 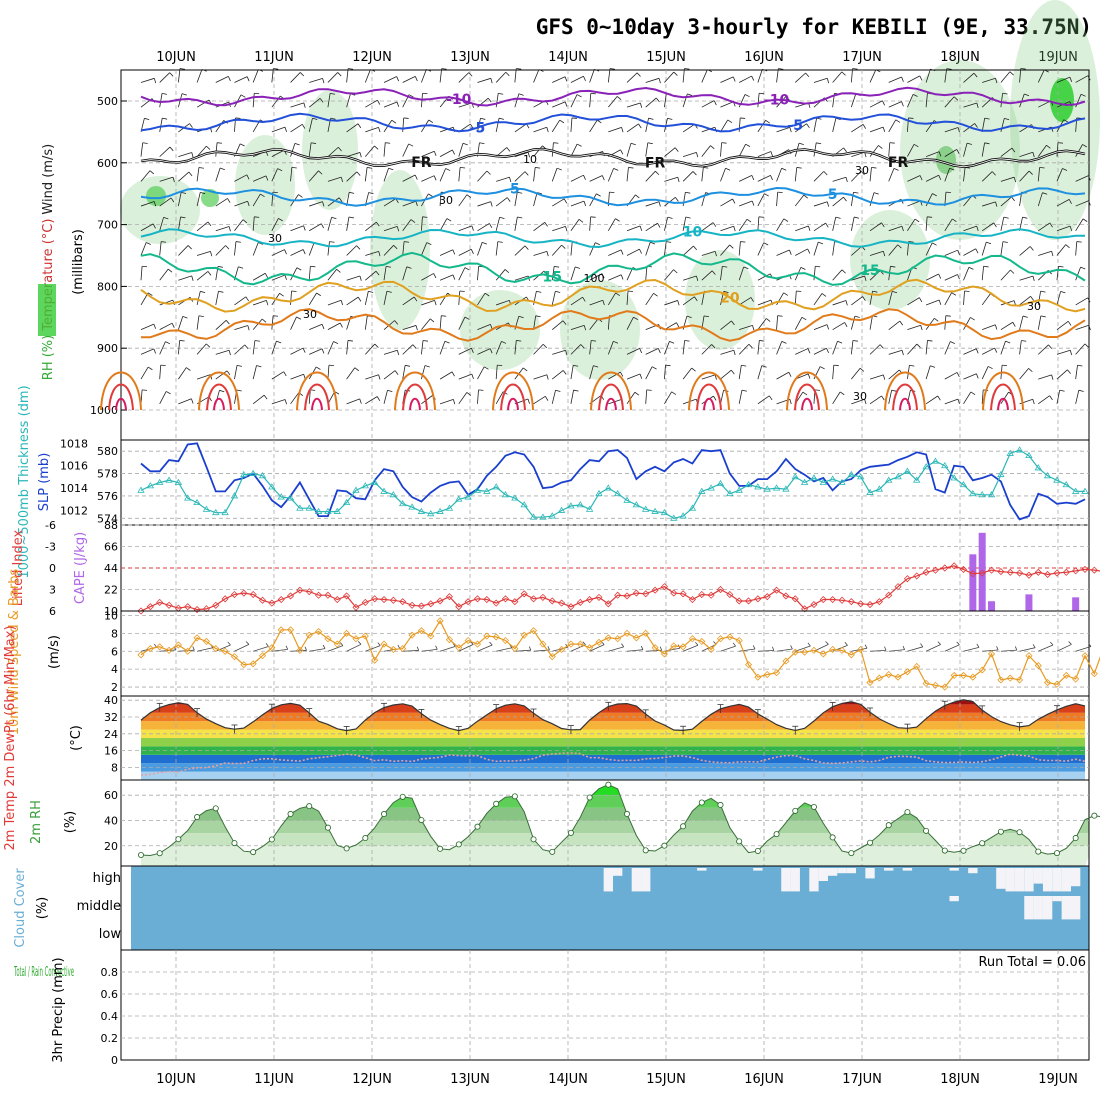 I want to click on wind-tick: 2, so click(x=114, y=687).